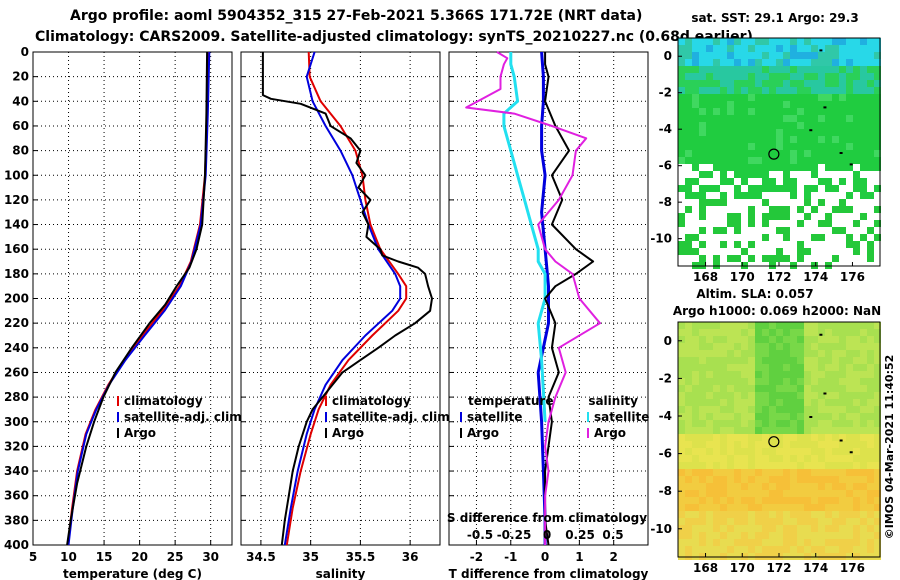  I want to click on map-y-tick-label: -6, so click(665, 454).